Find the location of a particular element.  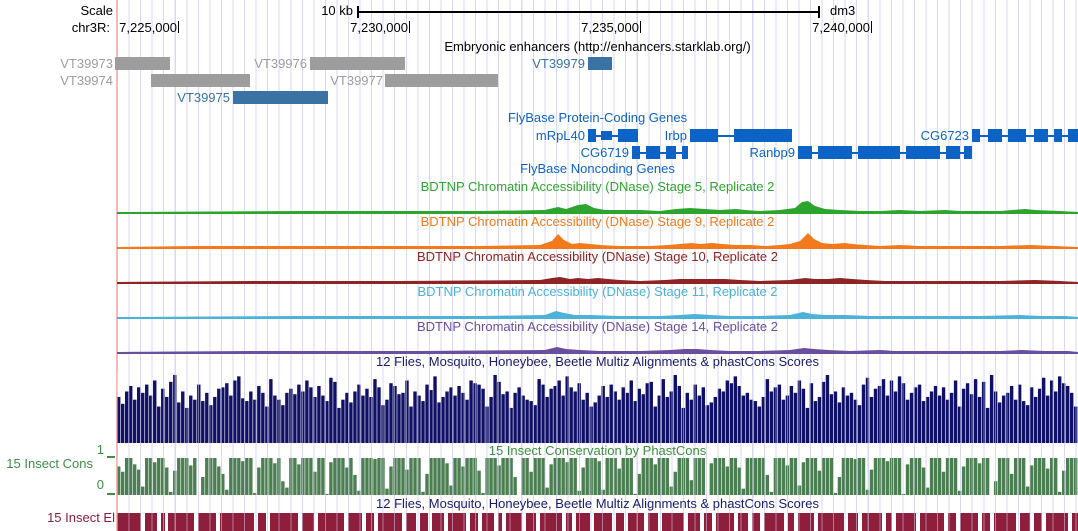

gene-CG6723-tall is located at coordinates (1041, 135).